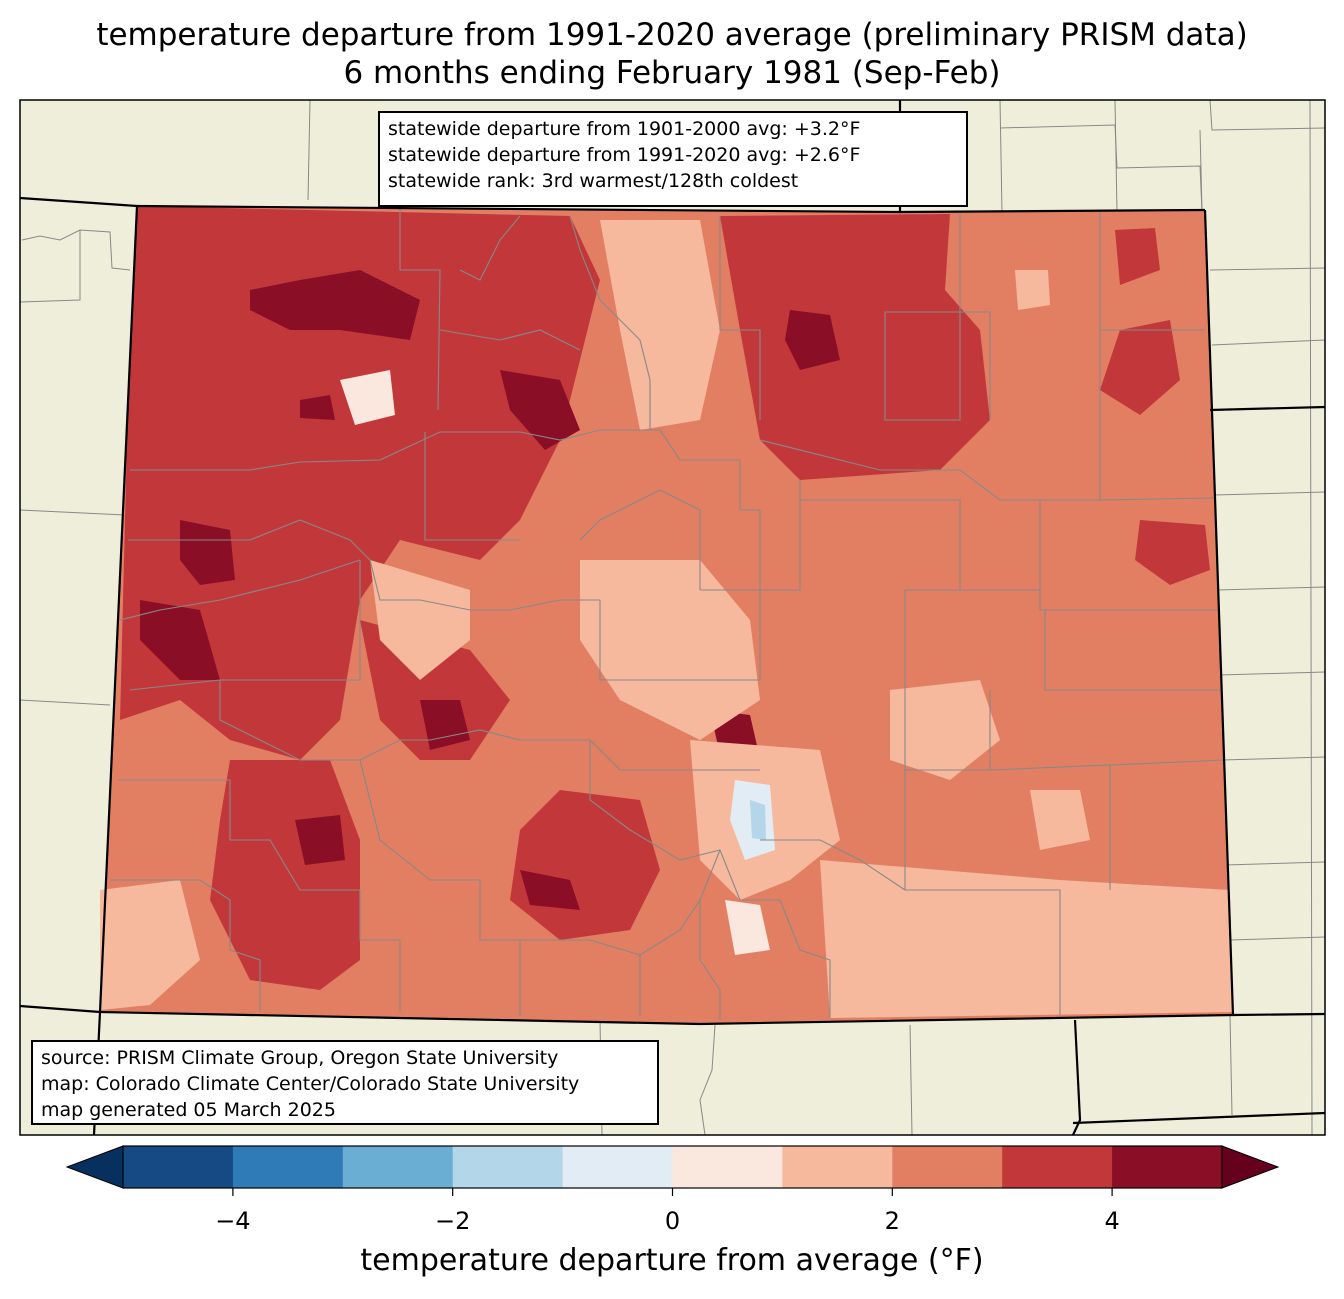 This screenshot has width=1344, height=1299. I want to click on northeast-warm-anomaly-region, so click(855, 347).